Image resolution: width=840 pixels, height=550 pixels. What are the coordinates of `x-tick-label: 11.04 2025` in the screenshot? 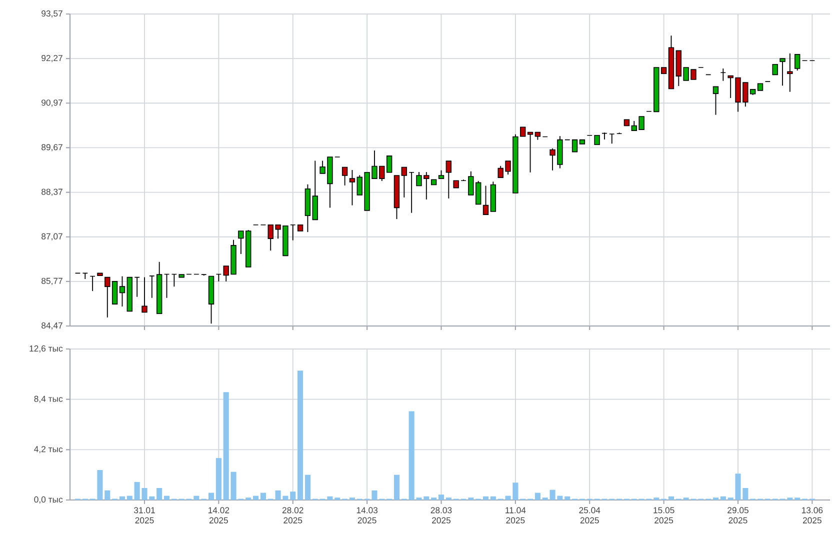 It's located at (516, 515).